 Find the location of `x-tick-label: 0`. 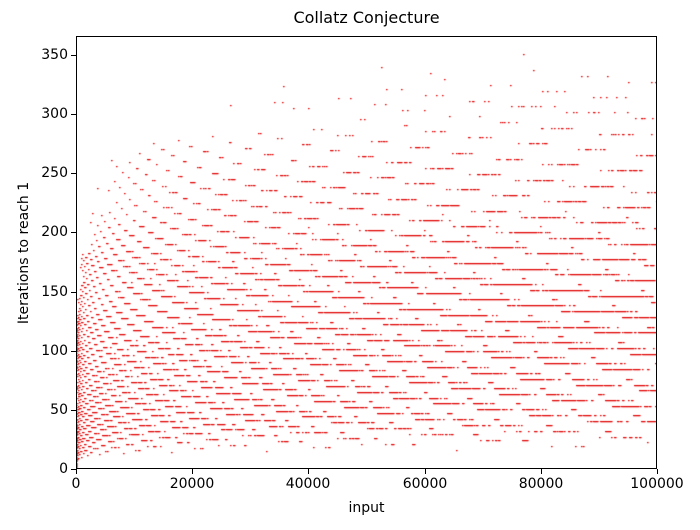

x-tick-label: 0 is located at coordinates (76, 484).